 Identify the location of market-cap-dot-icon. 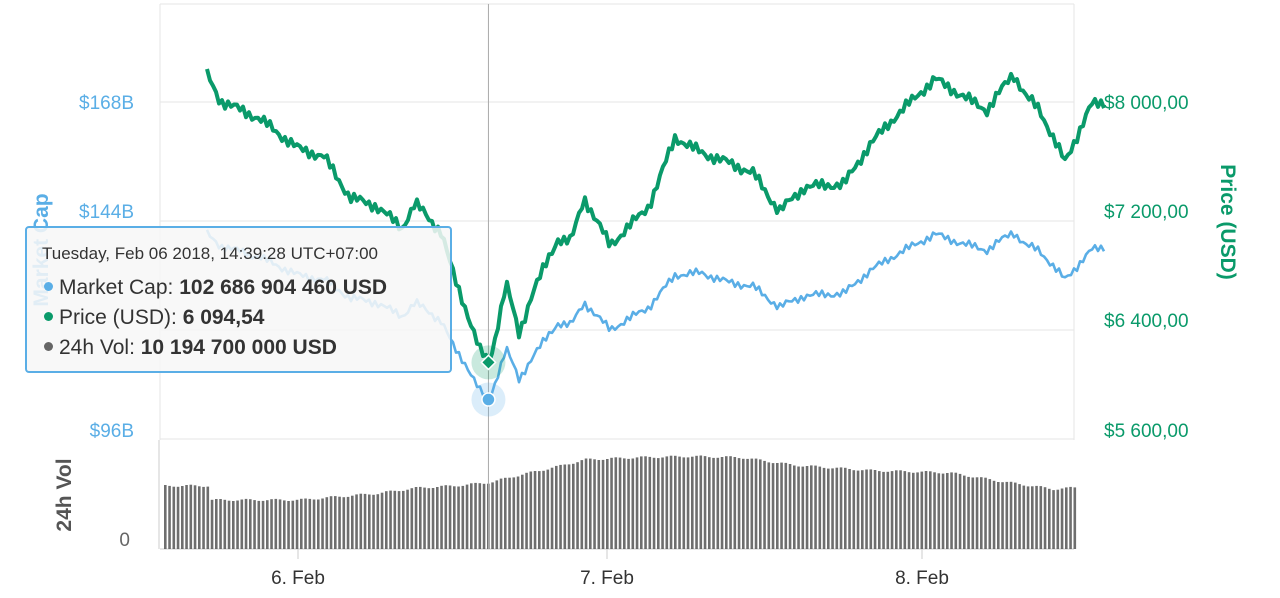
(48, 287).